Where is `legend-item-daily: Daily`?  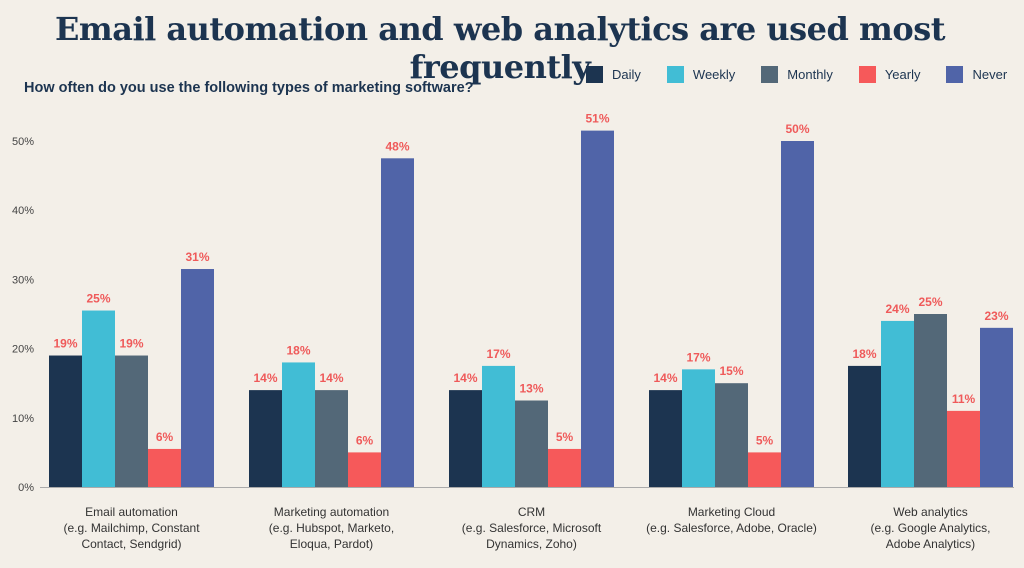 legend-item-daily: Daily is located at coordinates (613, 74).